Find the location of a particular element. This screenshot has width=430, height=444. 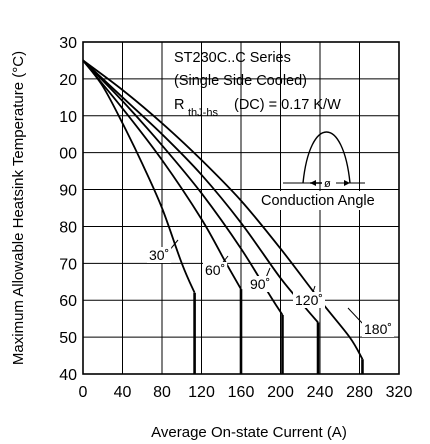

inset-half-wave is located at coordinates (326, 157).